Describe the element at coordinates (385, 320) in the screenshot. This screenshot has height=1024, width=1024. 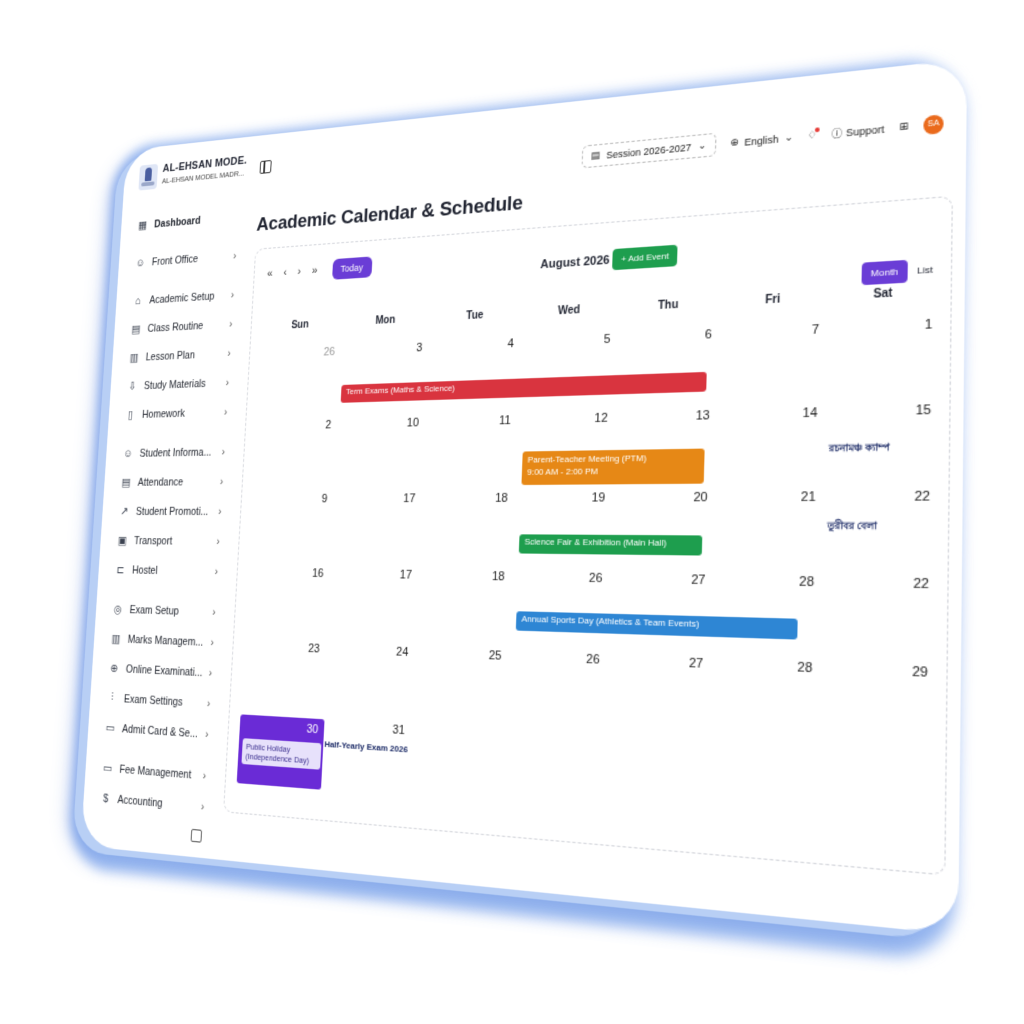
I see `day-of-week: Mon` at that location.